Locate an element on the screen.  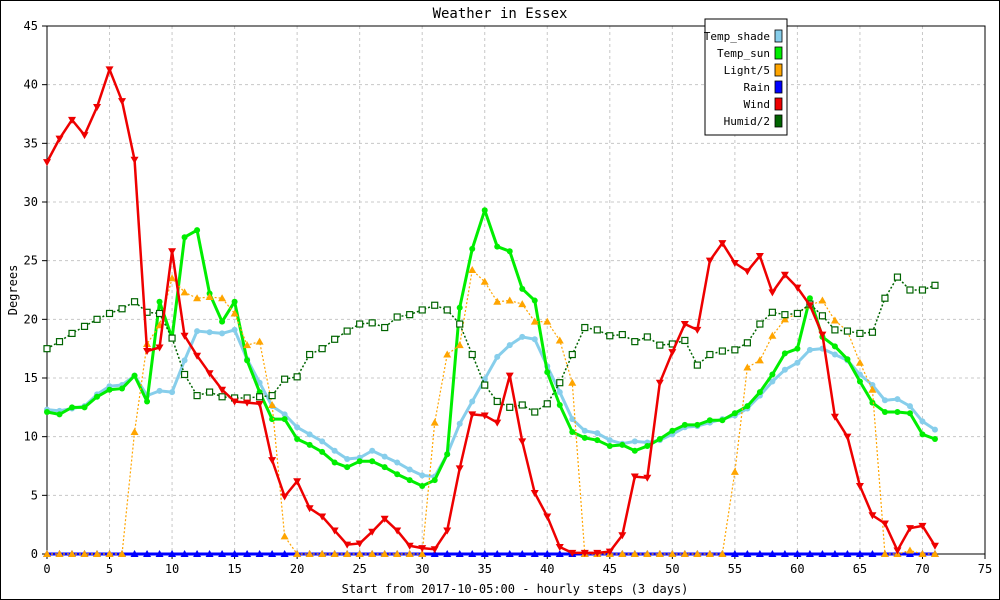
legend-box is located at coordinates (746, 77).